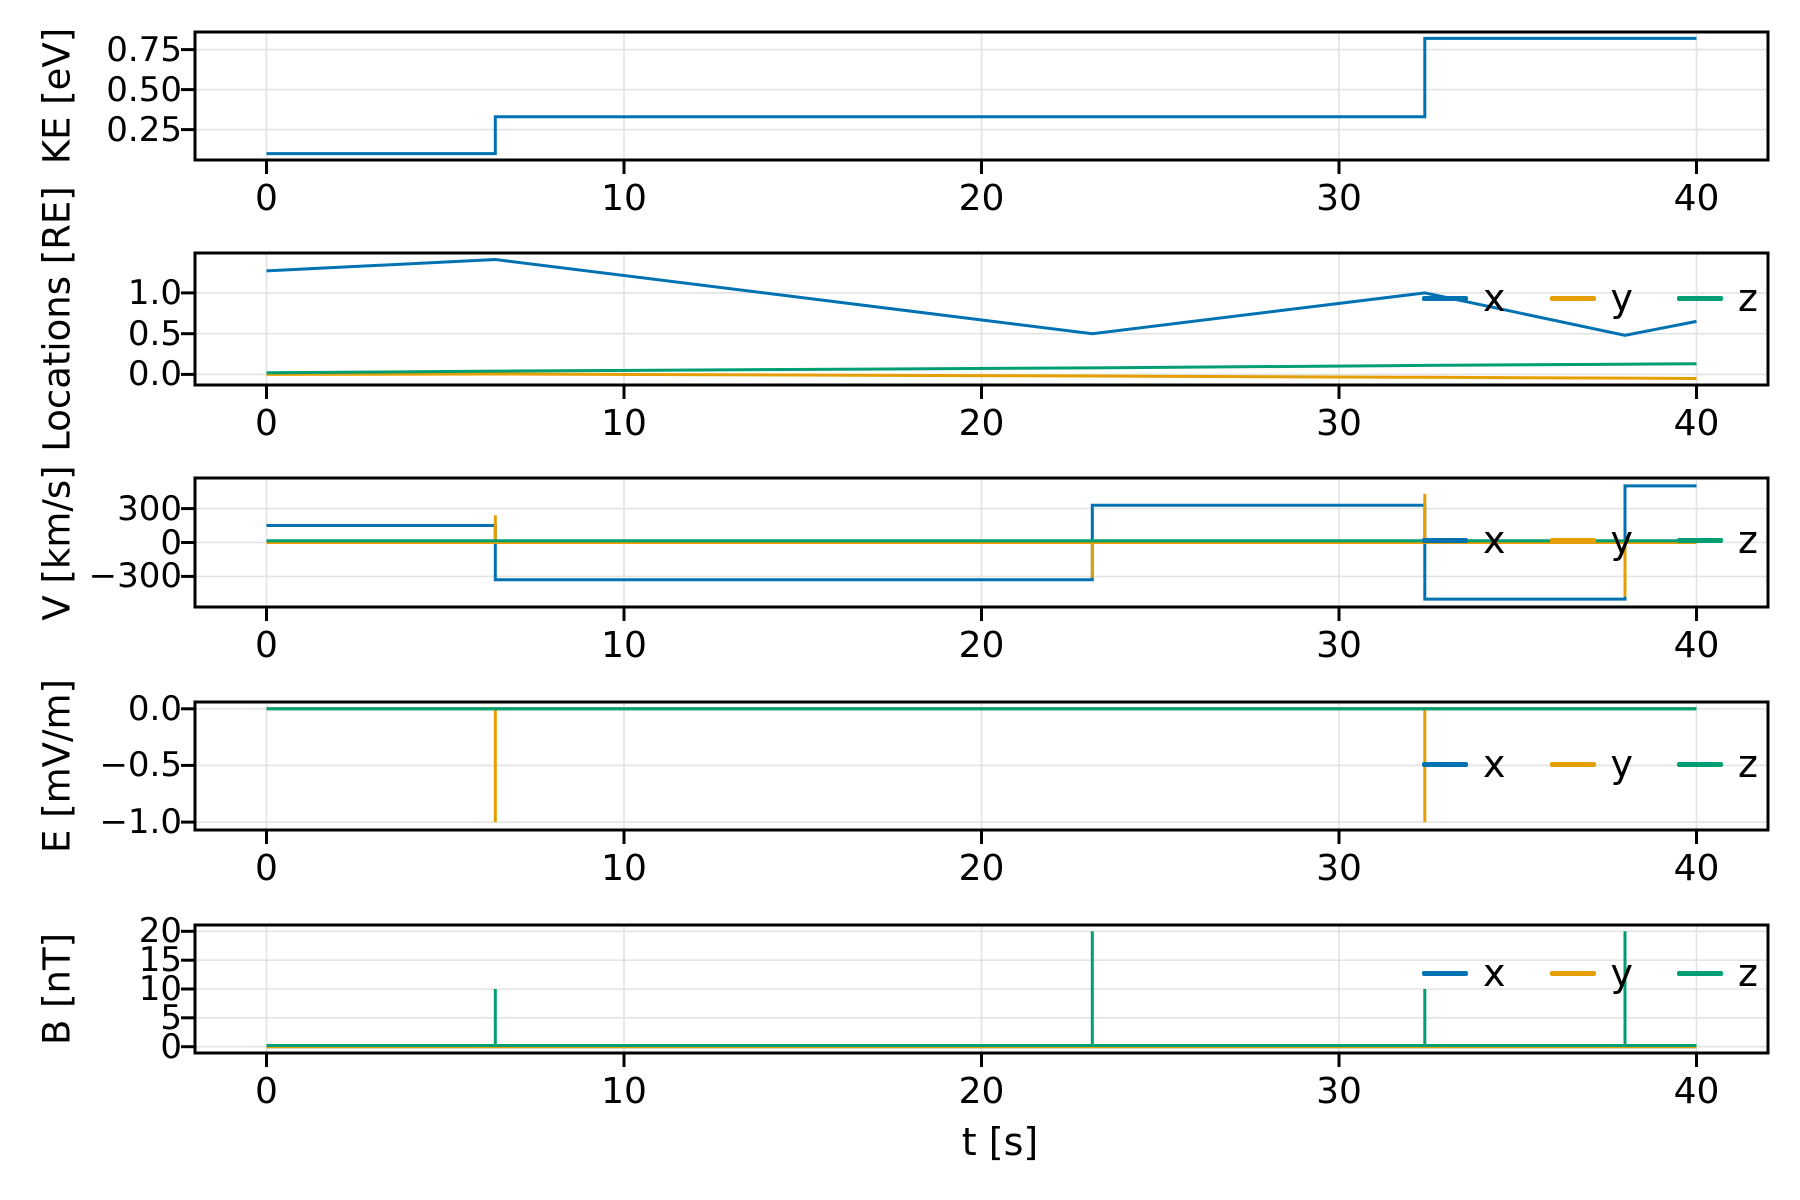 The image size is (1800, 1200). Describe the element at coordinates (1696, 198) in the screenshot. I see `ke-xtick-4: 40` at that location.